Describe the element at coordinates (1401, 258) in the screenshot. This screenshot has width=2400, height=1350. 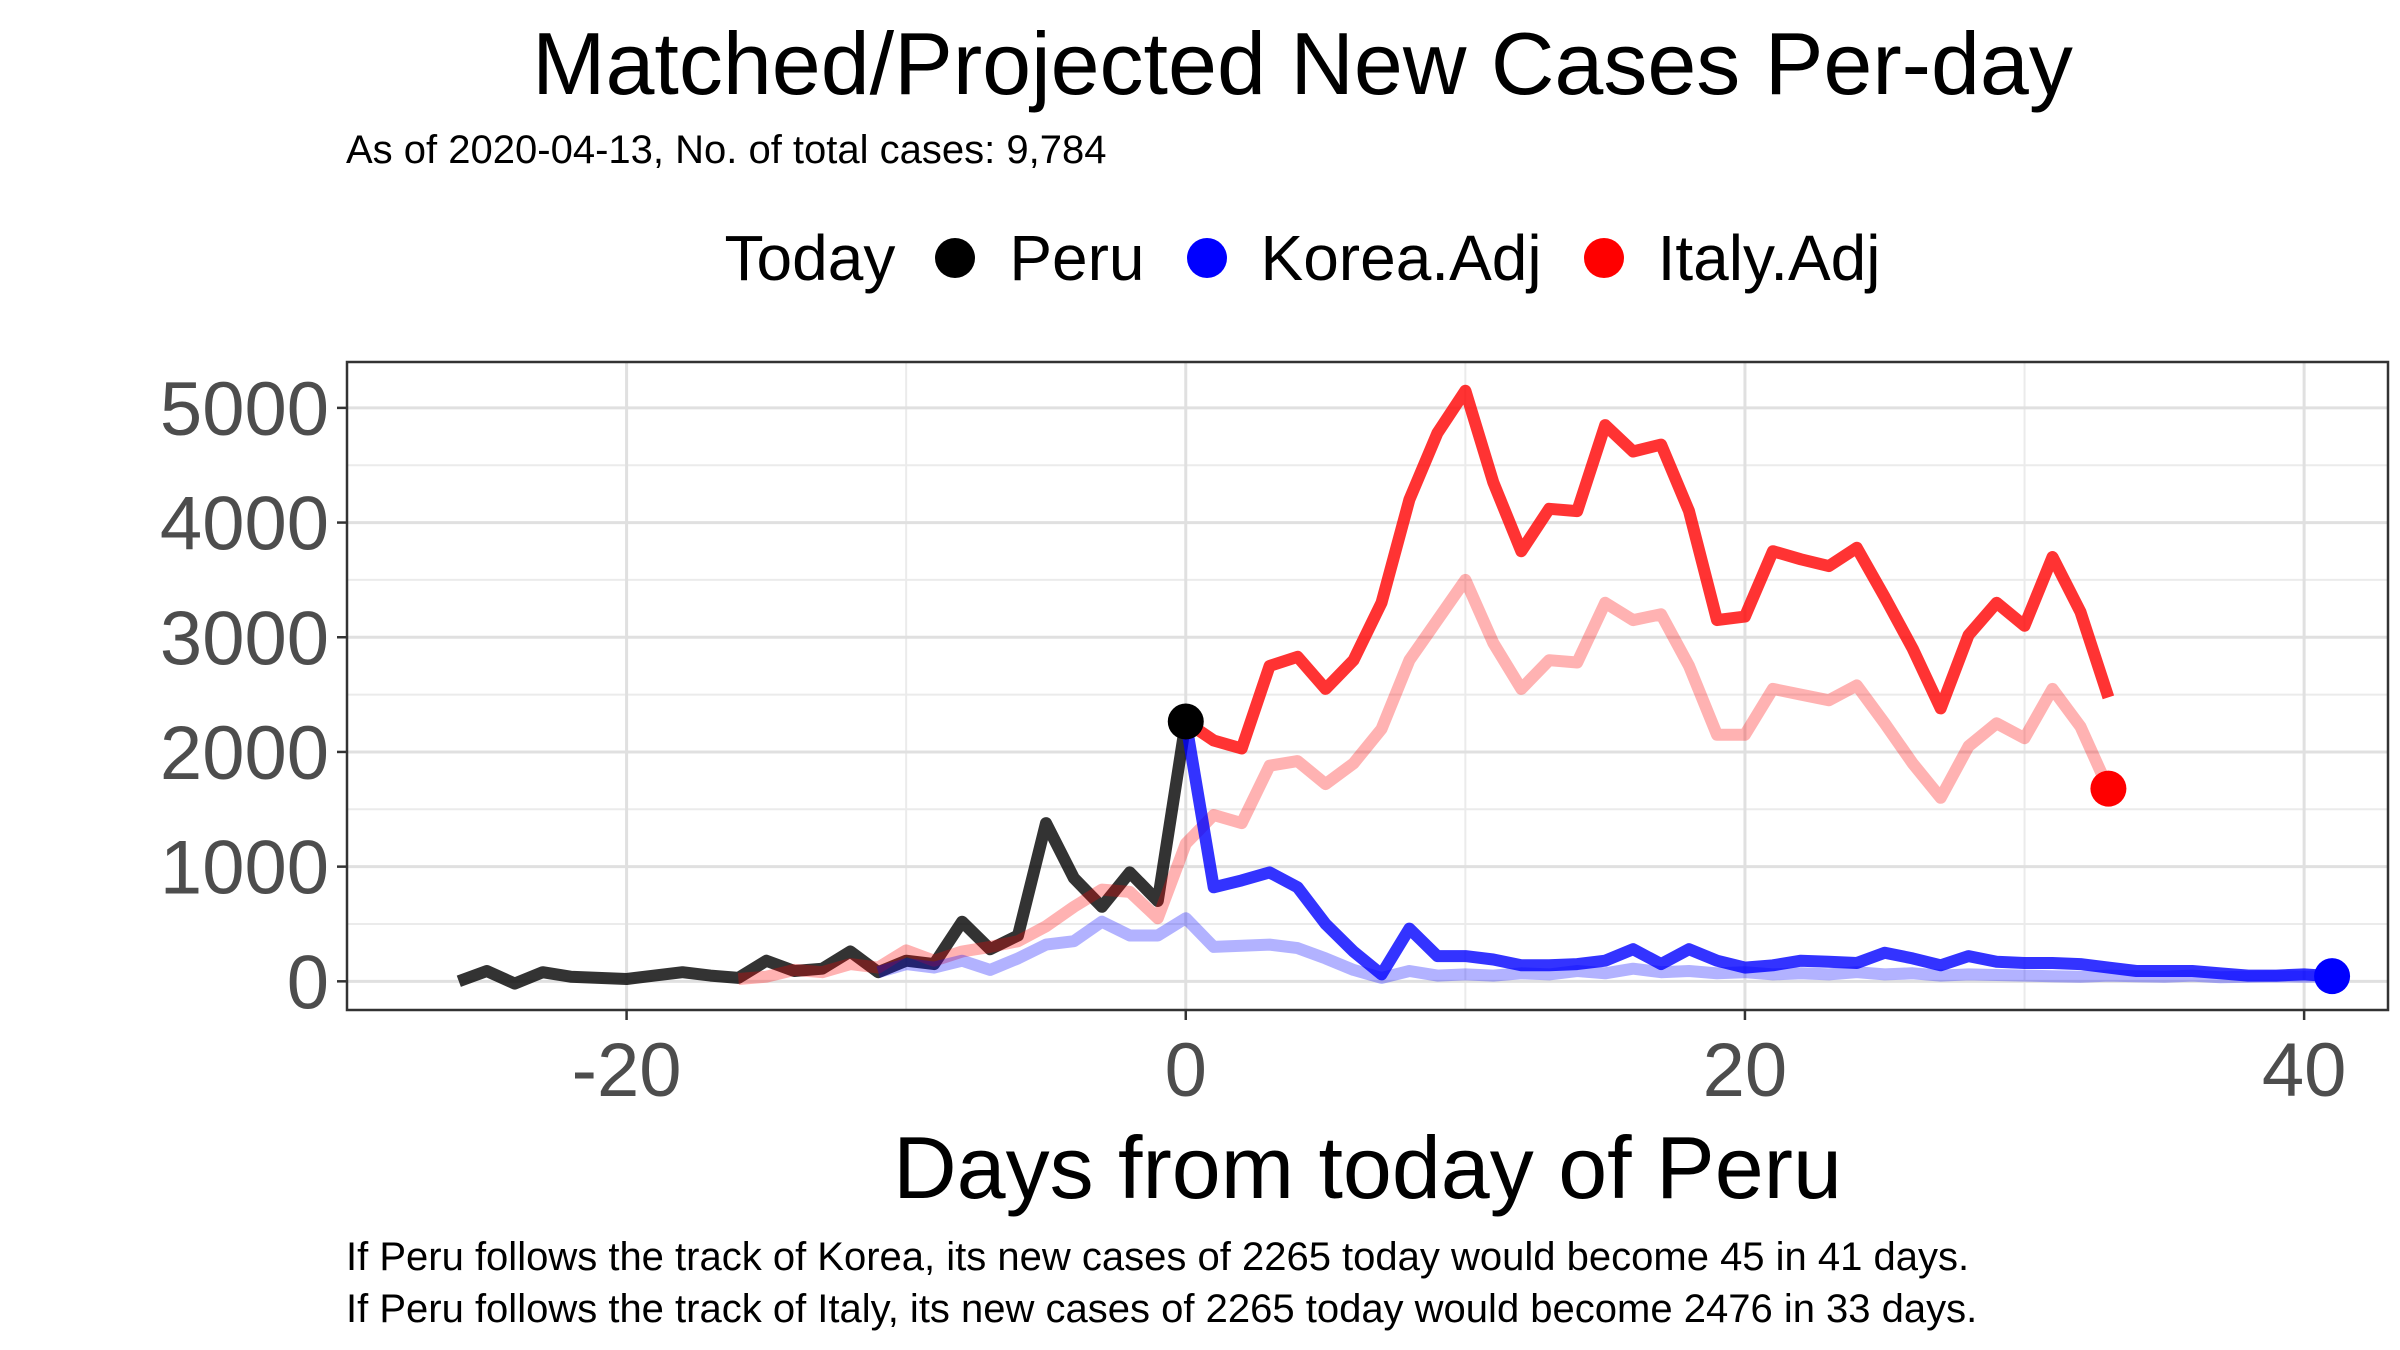
I see `legend-label-korea: Korea.Adj` at that location.